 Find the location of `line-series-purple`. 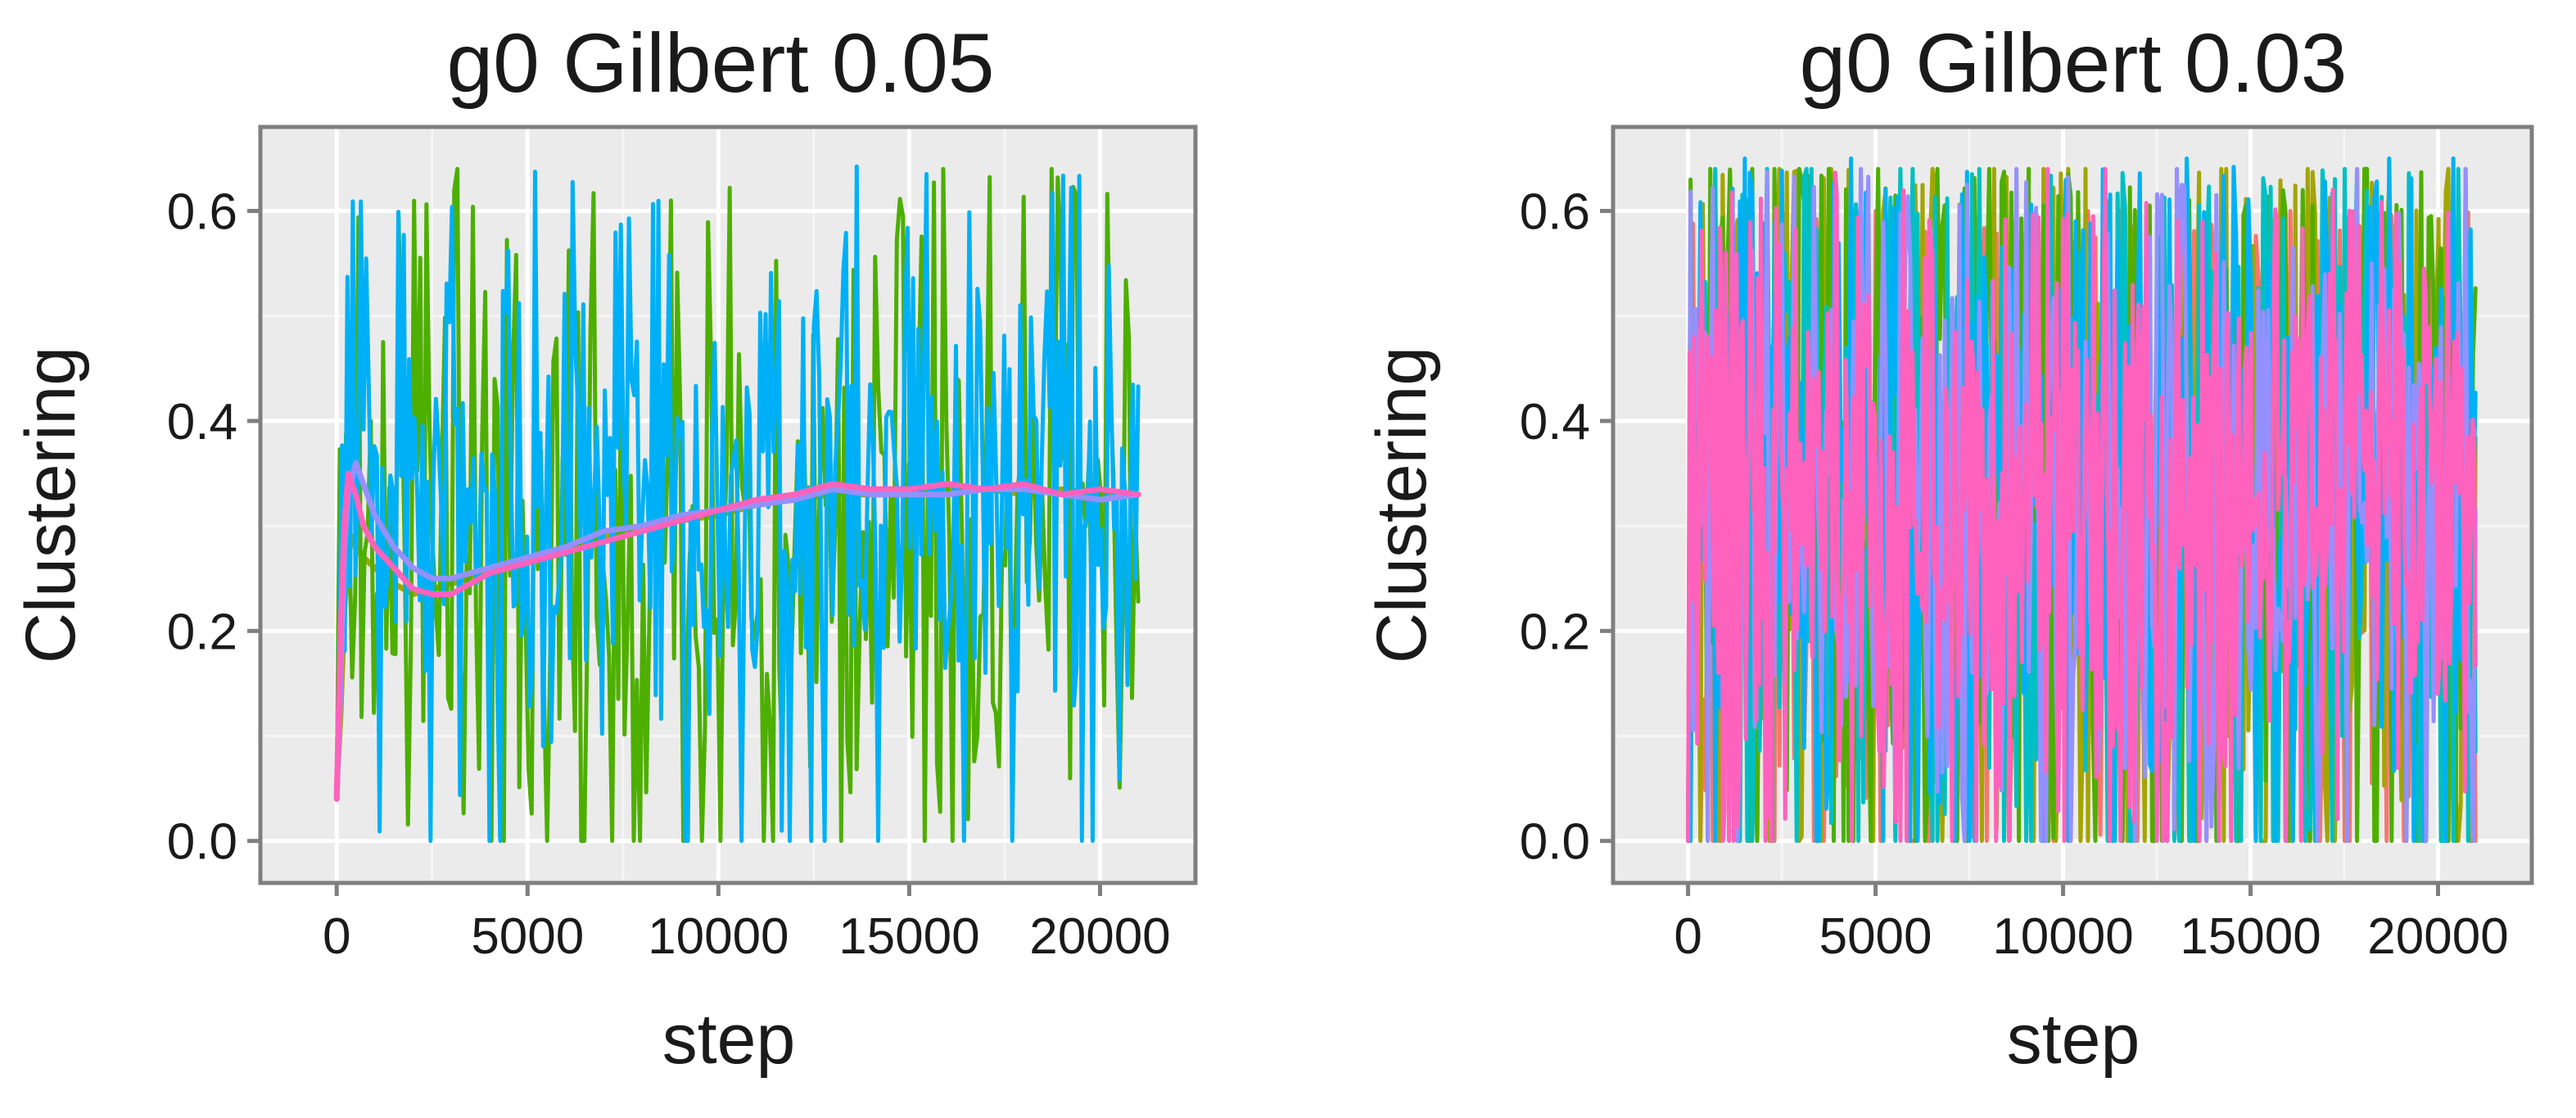

line-series-purple is located at coordinates (737, 630).